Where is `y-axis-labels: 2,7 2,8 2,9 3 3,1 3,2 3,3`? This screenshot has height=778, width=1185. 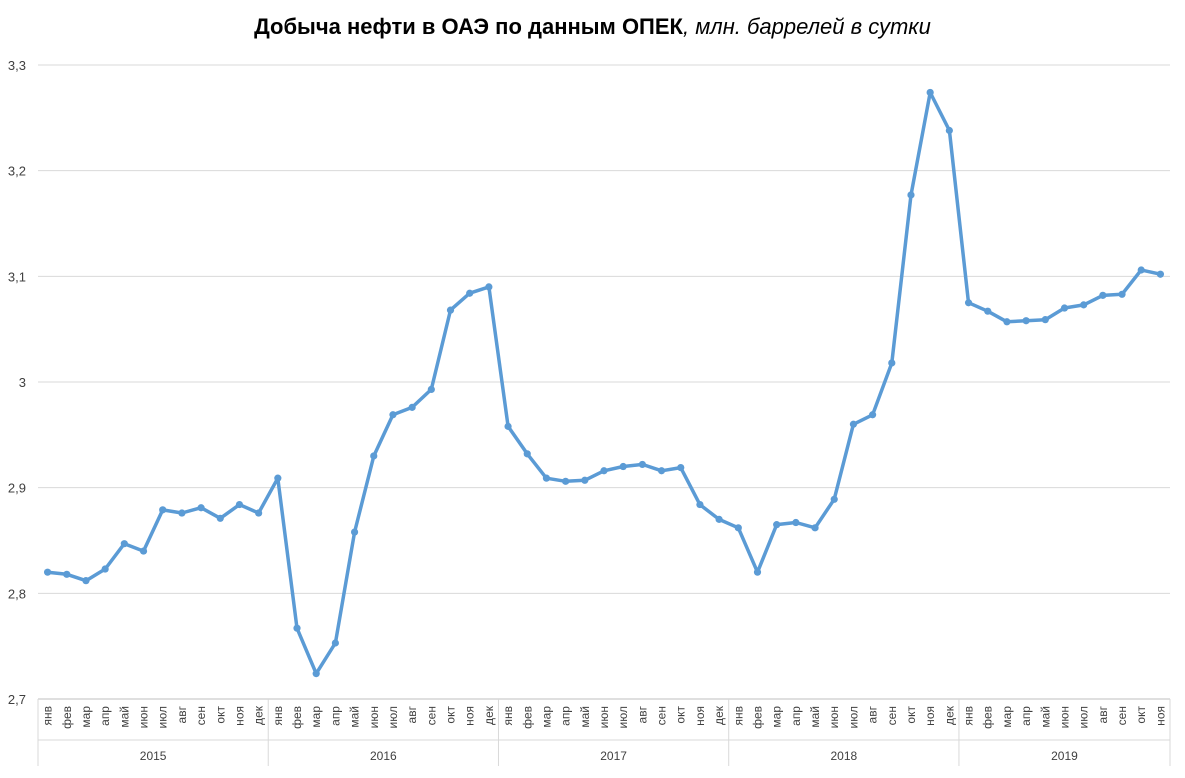
y-axis-labels: 2,7 2,8 2,9 3 3,1 3,2 3,3 is located at coordinates (17, 382).